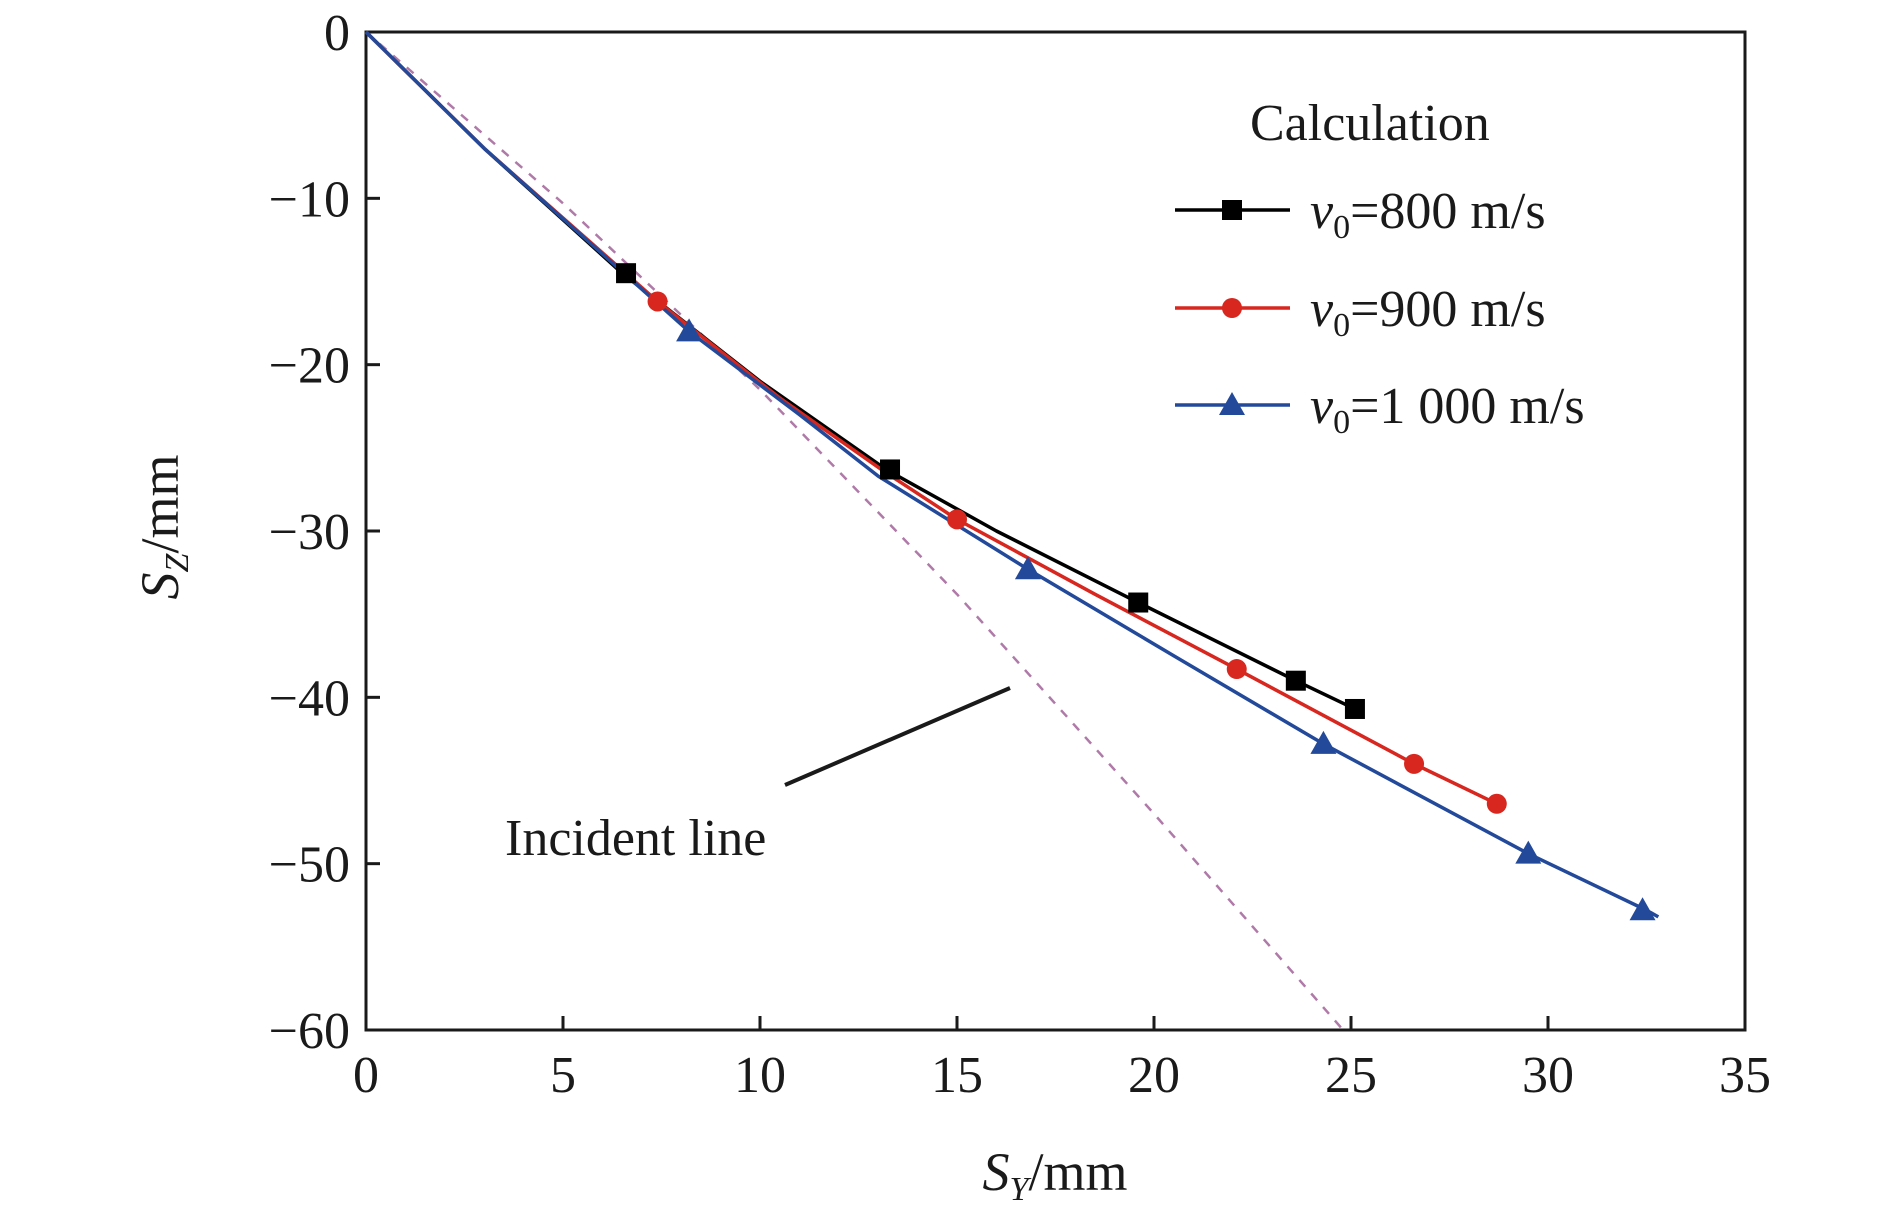  Describe the element at coordinates (897, 736) in the screenshot. I see `incident-line-pointer` at that location.